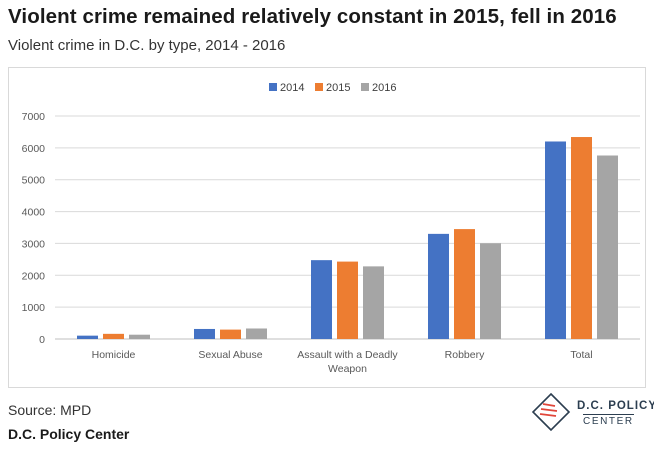  Describe the element at coordinates (551, 412) in the screenshot. I see `dc-map-icon` at that location.